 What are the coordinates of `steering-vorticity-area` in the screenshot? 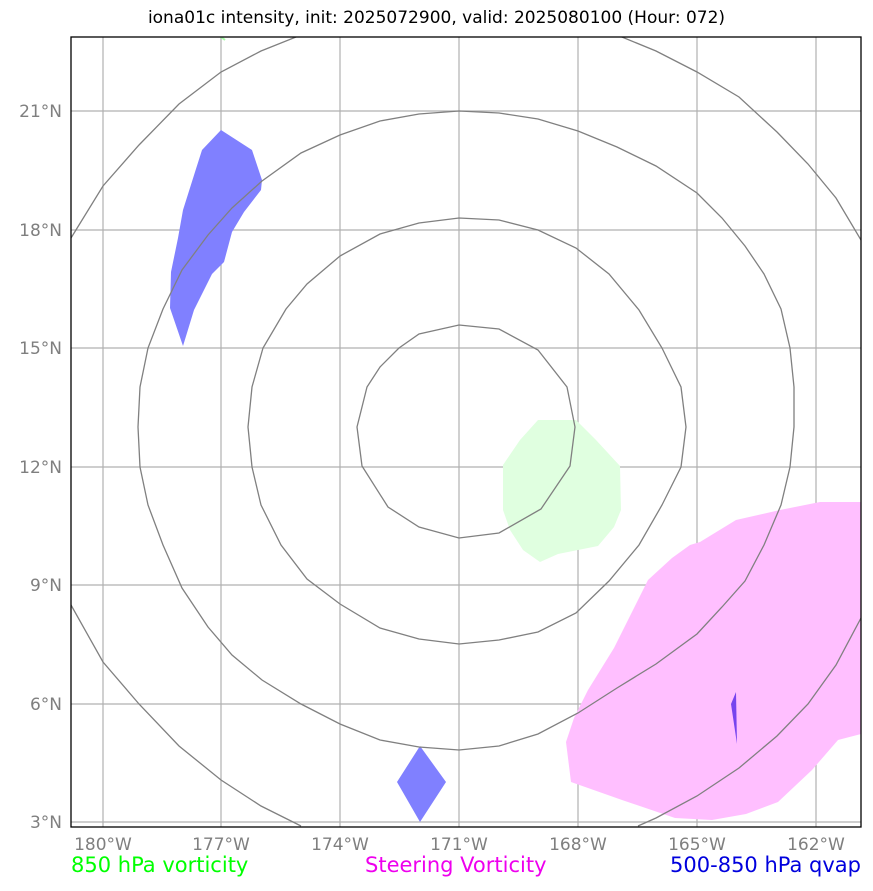 It's located at (713, 661).